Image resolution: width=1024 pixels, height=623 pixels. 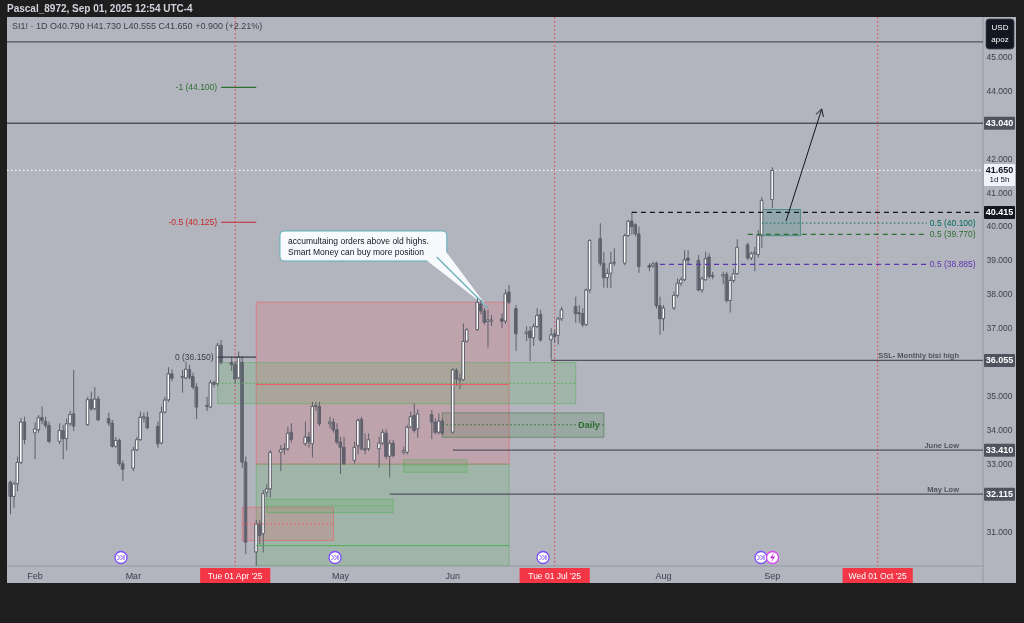 What do you see at coordinates (589, 424) in the screenshot?
I see `series-label: Daily` at bounding box center [589, 424].